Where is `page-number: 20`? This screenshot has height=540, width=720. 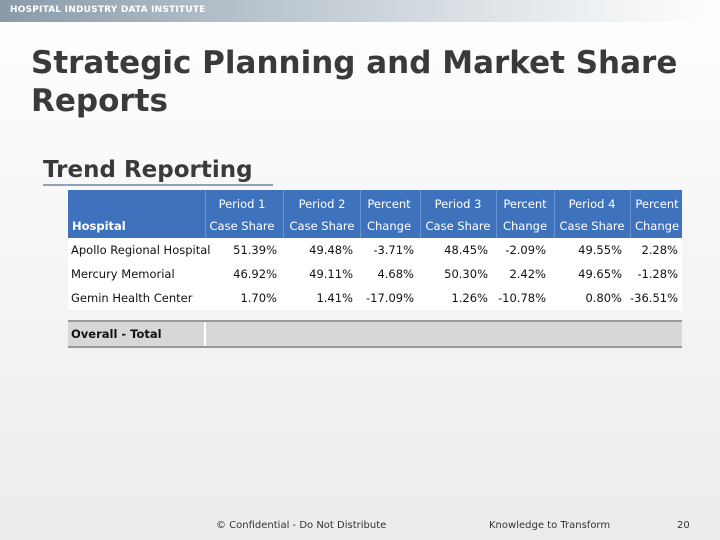
page-number: 20 is located at coordinates (683, 525).